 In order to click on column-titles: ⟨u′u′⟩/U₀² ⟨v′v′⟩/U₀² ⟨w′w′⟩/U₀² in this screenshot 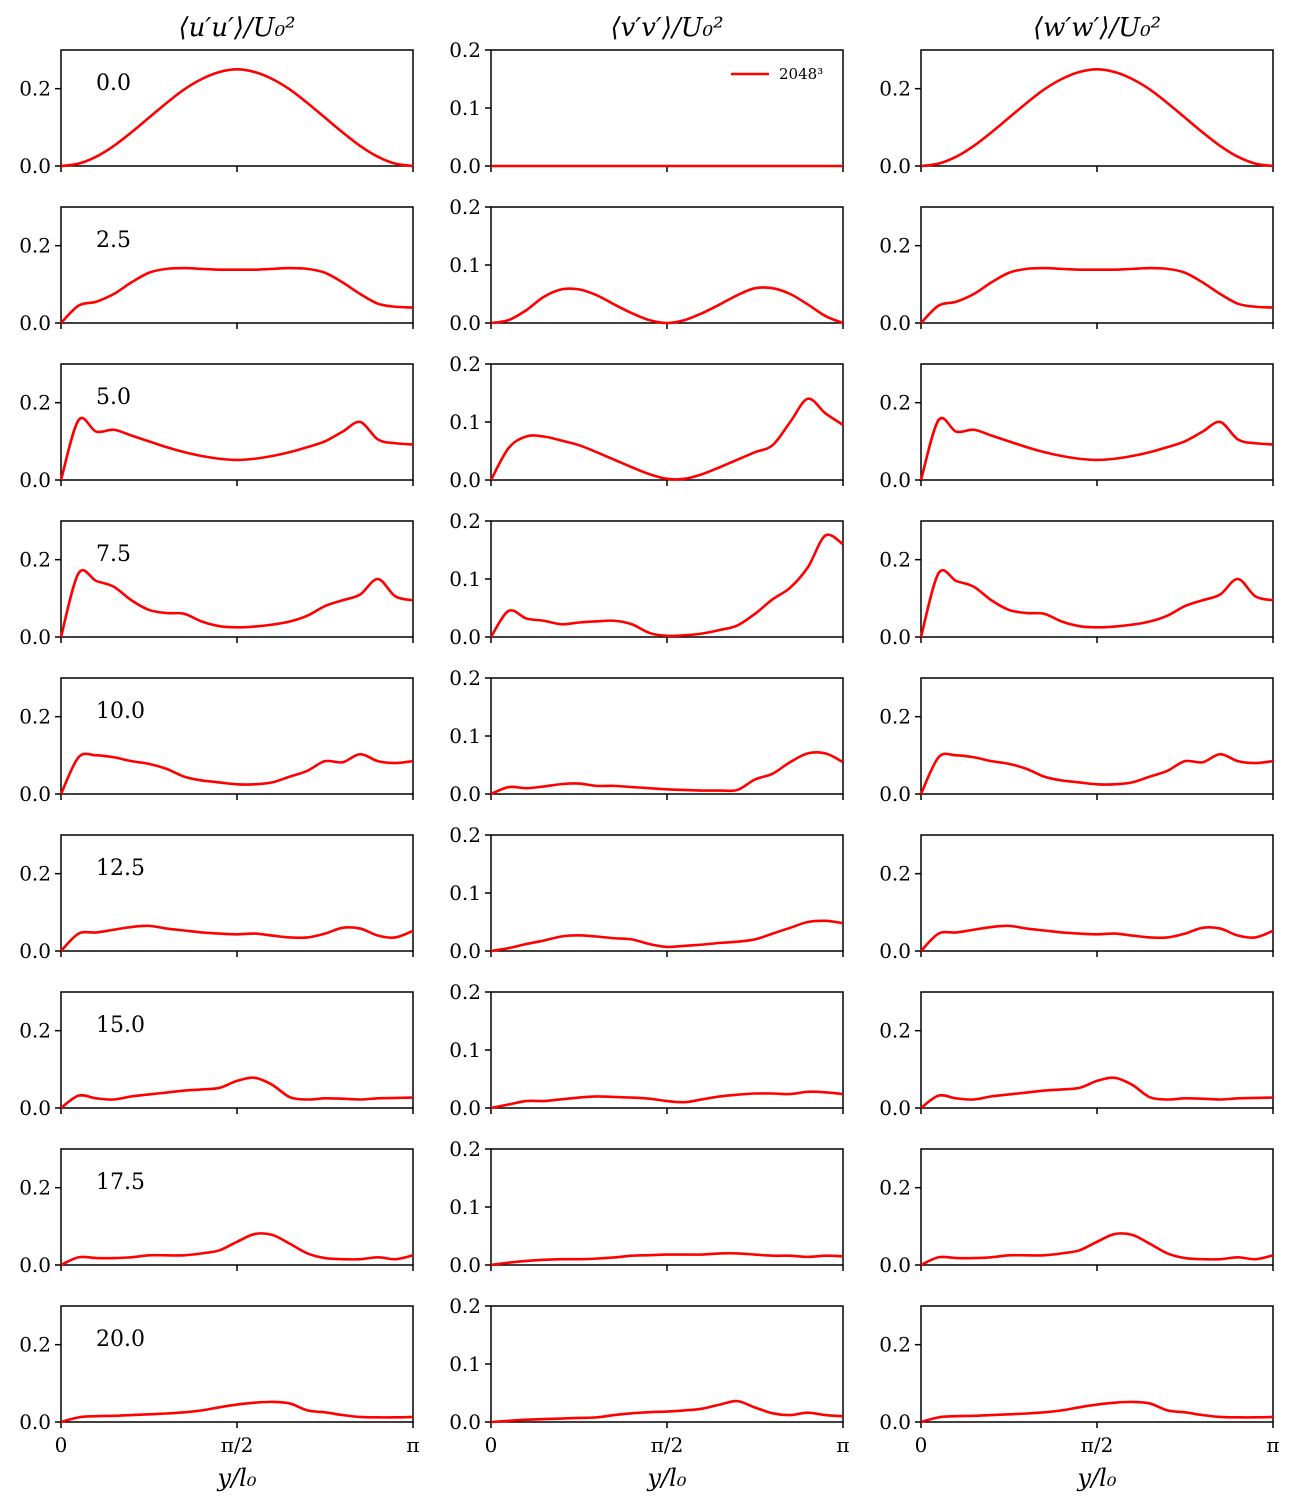, I will do `click(669, 28)`.